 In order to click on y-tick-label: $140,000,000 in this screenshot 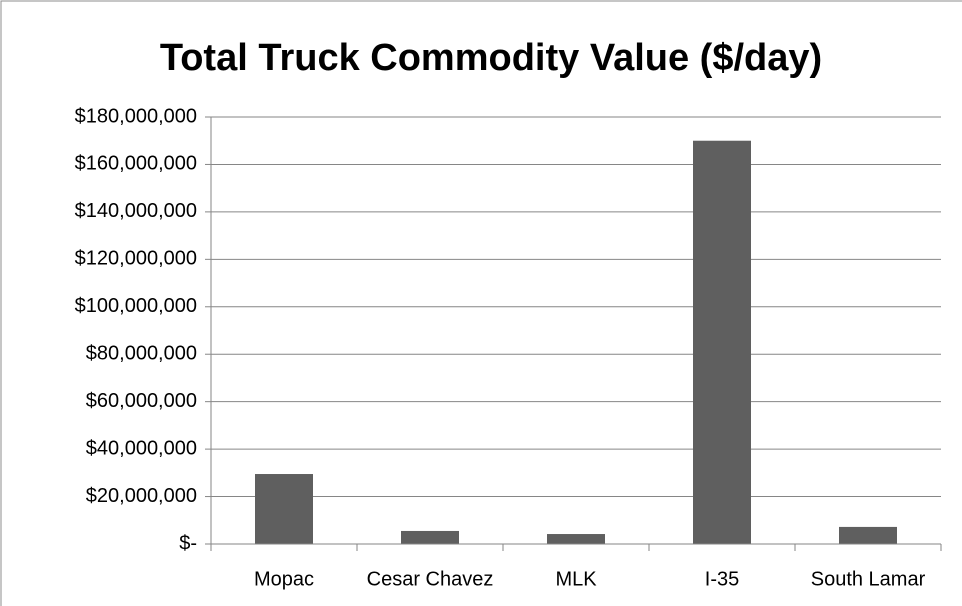, I will do `click(136, 211)`.